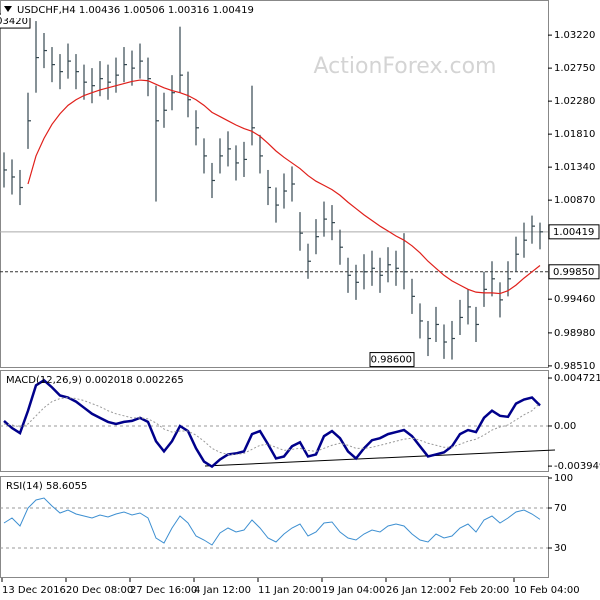 This screenshot has width=600, height=600. Describe the element at coordinates (46, 486) in the screenshot. I see `panel-title: RSI(14) 58.6055` at that location.